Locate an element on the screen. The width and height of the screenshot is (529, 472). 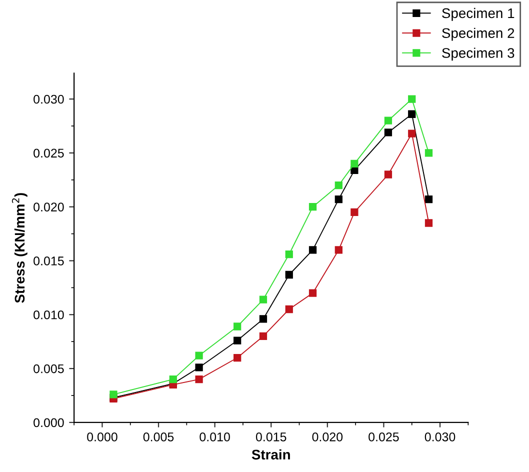
y-tick-label: 0.030 is located at coordinates (49, 99).